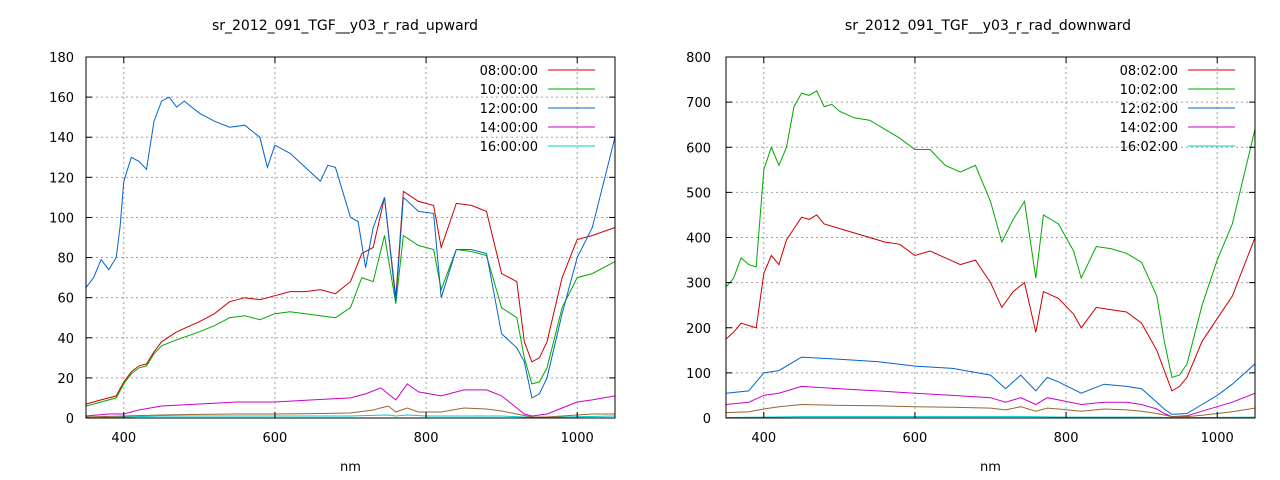  I want to click on legend: 08:02:00 10:02:00 12:02:00 14:02:00 16:02:00, so click(1177, 109).